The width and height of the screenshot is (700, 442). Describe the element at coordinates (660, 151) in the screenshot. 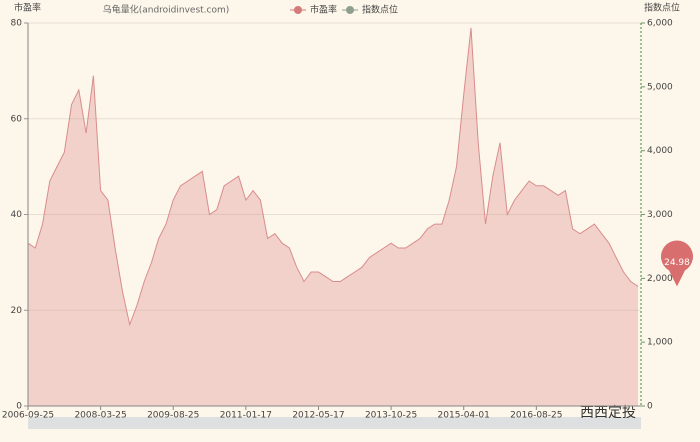

I see `y2-tick-label: 4,000` at that location.